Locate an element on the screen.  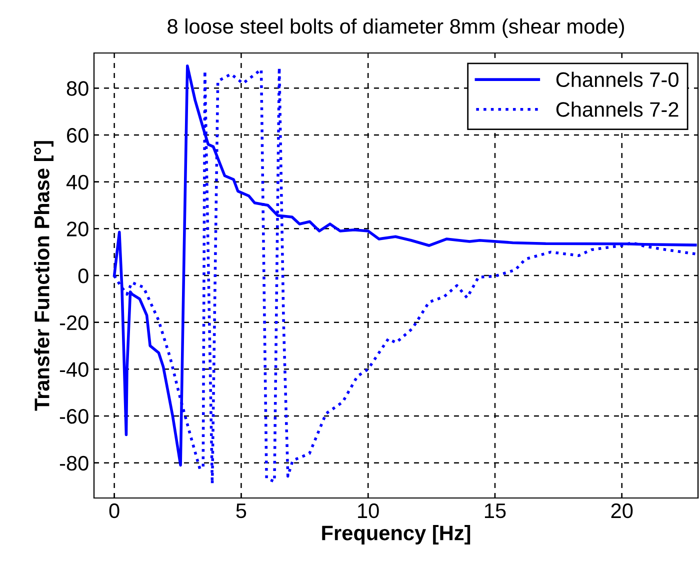
x-tick-label: 0 is located at coordinates (114, 510).